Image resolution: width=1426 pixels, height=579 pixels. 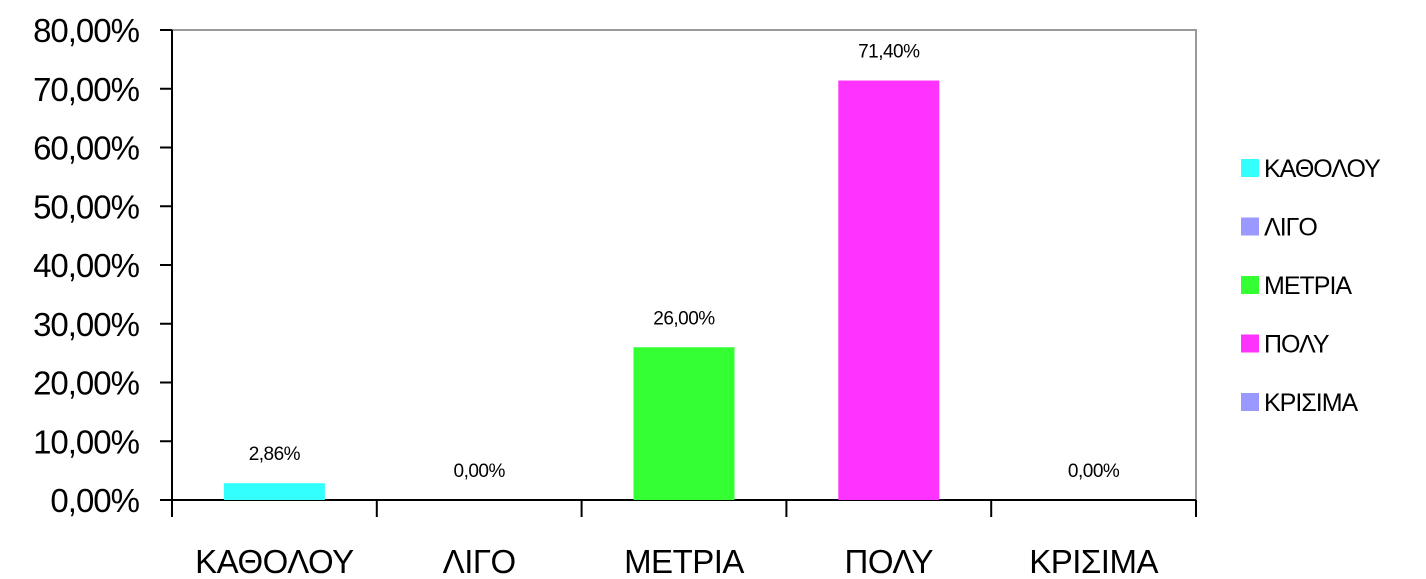 What do you see at coordinates (274, 561) in the screenshot?
I see `x-tick-label: ΚΑΘΟΛΟΥ` at bounding box center [274, 561].